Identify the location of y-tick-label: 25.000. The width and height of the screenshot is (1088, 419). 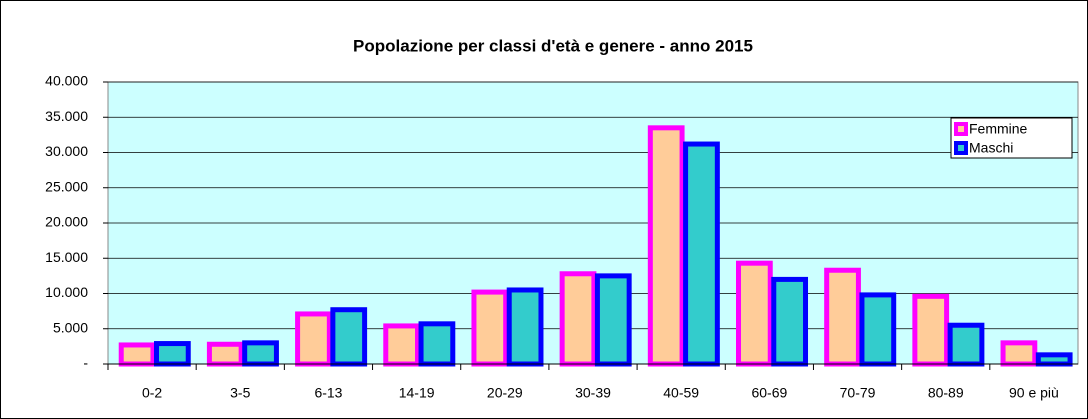
(66, 186).